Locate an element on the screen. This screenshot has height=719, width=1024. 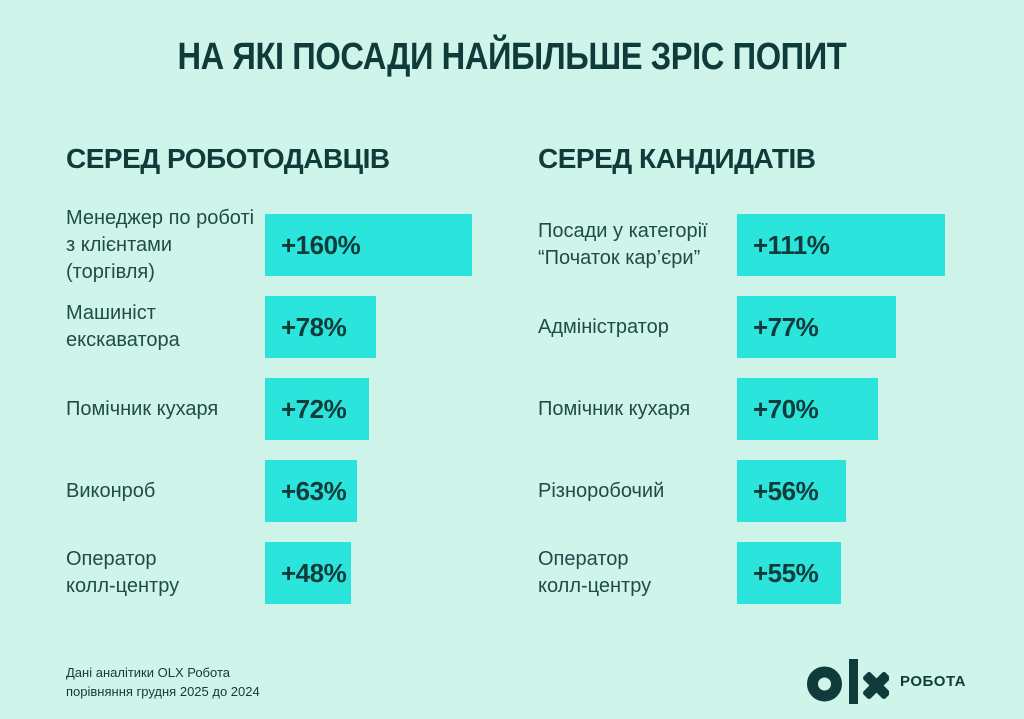
page-title: НА ЯКІ ПОСАДИ НАЙБІЛЬШЕ ЗРІС ПОПИТ is located at coordinates (512, 57).